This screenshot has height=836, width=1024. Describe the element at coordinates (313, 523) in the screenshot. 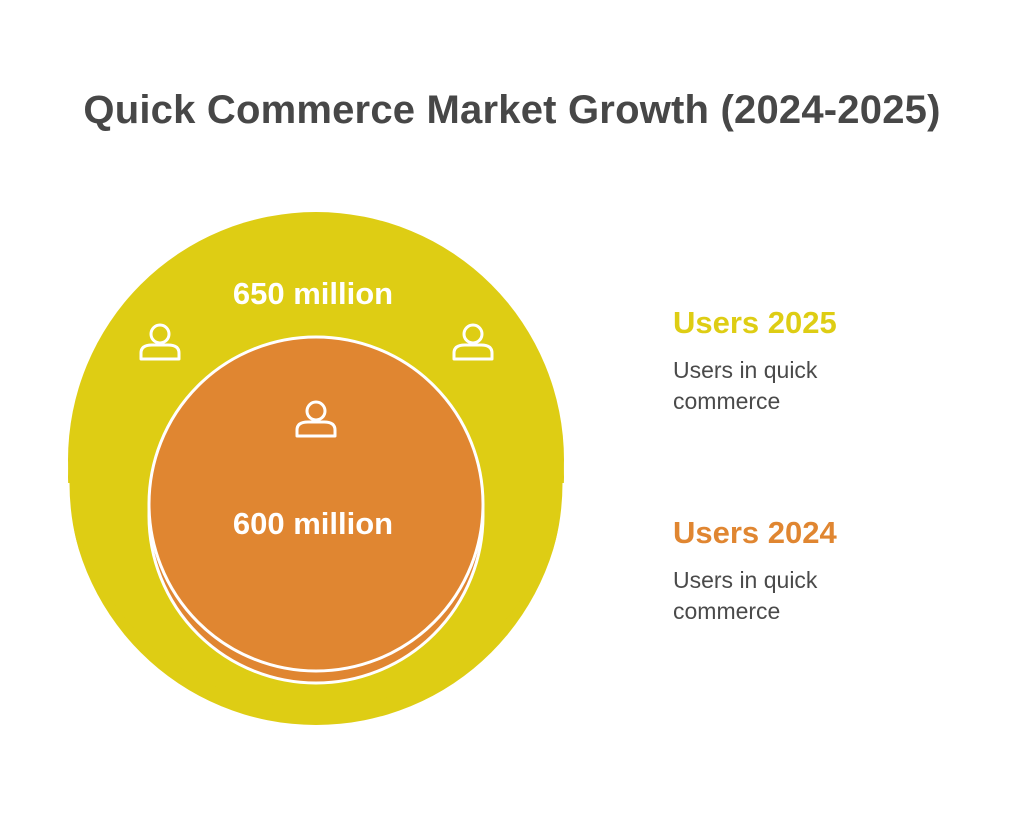

I see `inner-value-label: 600 million` at that location.